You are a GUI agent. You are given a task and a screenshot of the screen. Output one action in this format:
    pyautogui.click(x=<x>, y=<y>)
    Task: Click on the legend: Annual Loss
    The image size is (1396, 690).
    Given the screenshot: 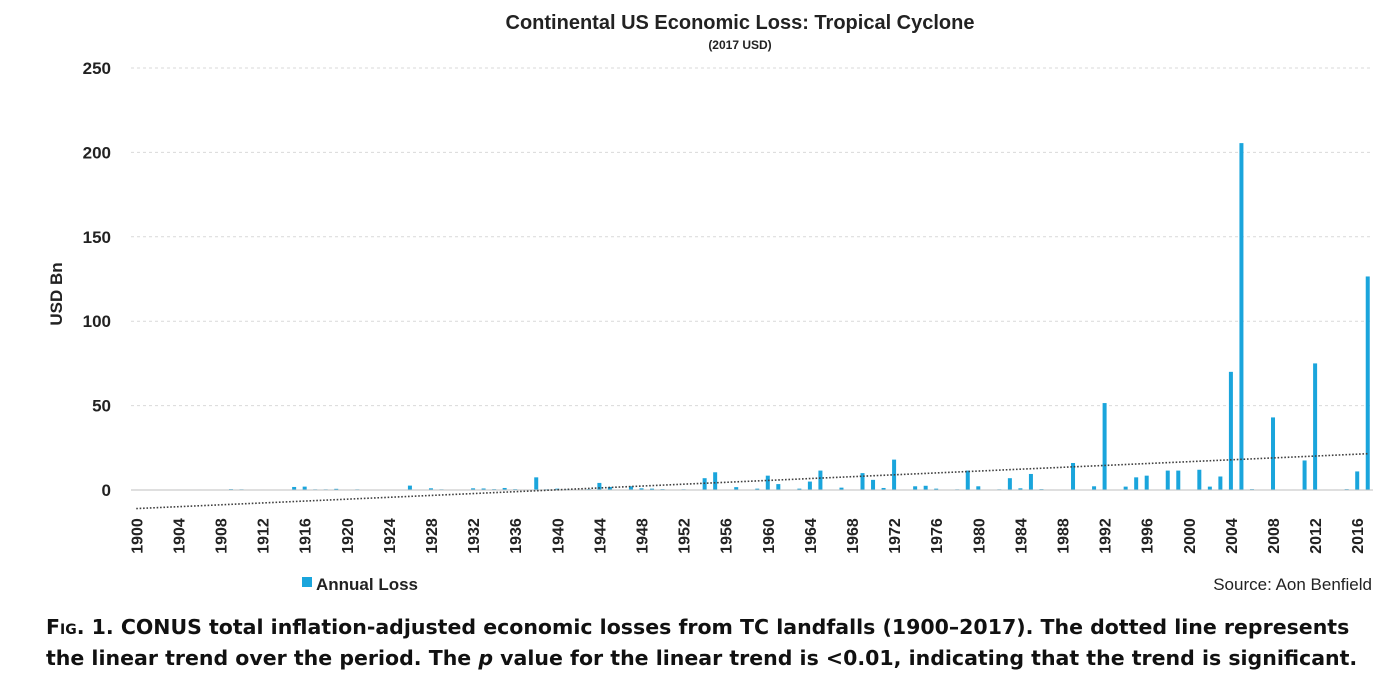 What is the action you would take?
    pyautogui.click(x=360, y=584)
    